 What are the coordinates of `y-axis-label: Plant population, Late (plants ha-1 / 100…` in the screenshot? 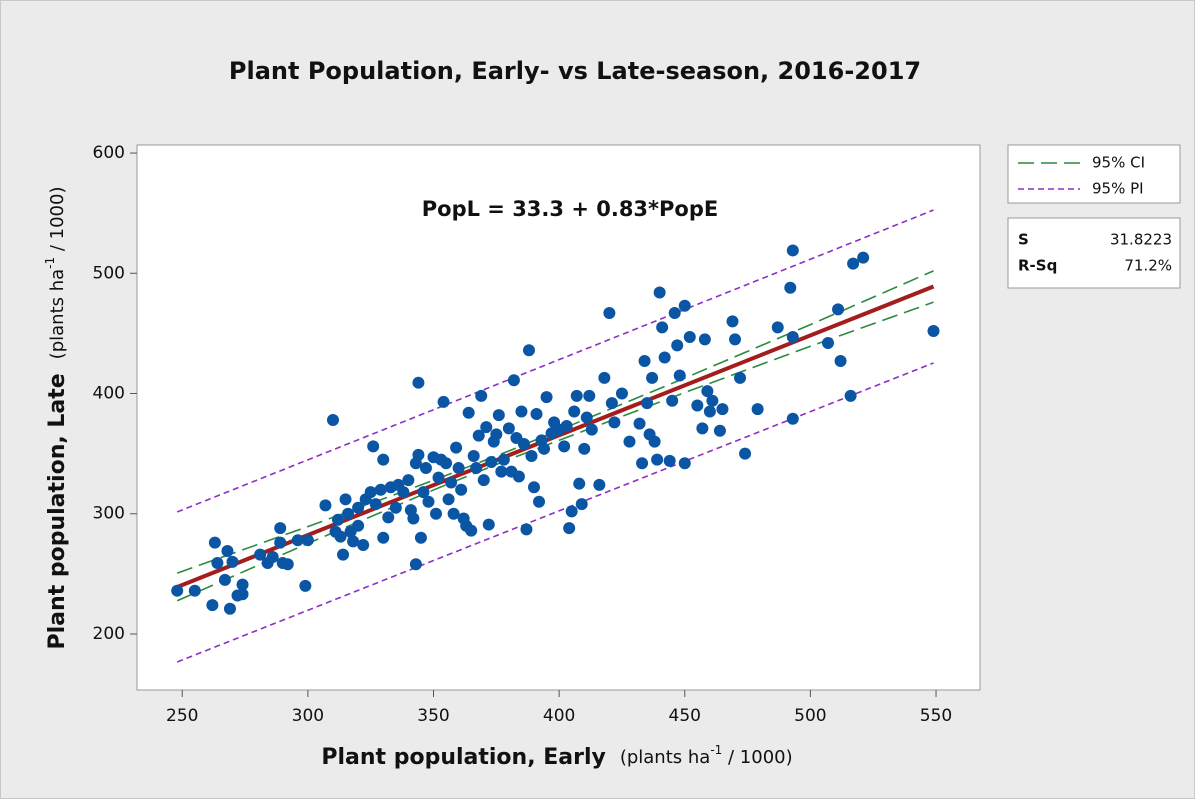 It's located at (57, 418).